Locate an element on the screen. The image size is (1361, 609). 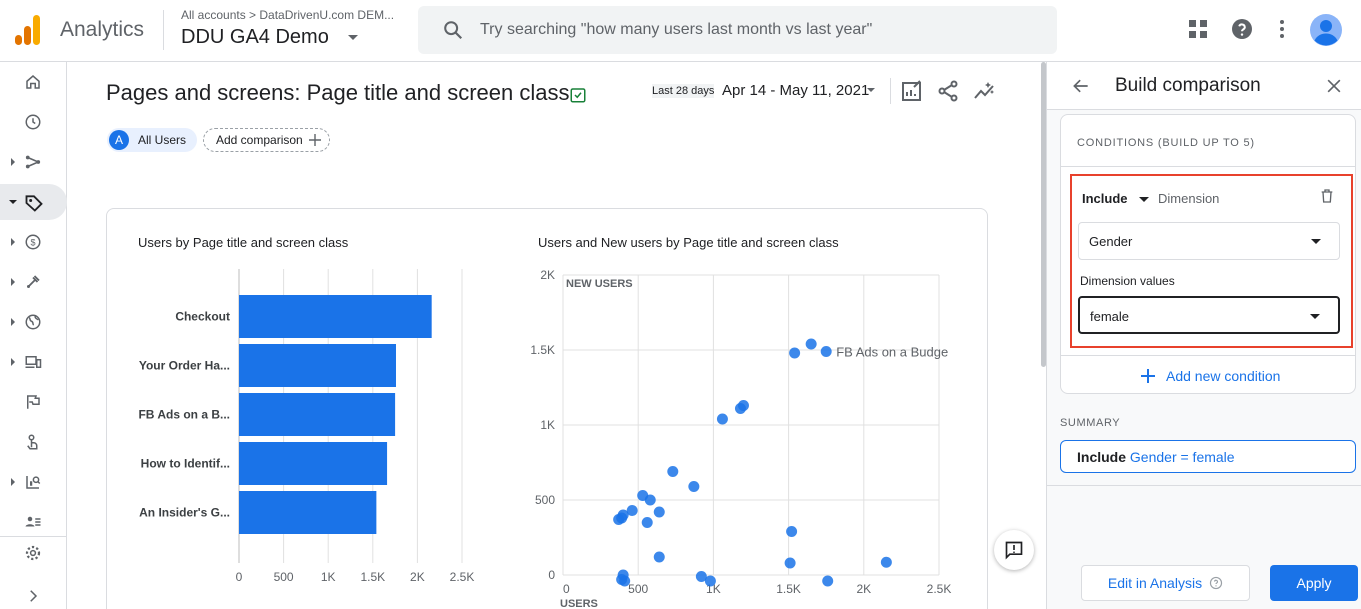
bar-tick-label: 2K is located at coordinates (417, 577).